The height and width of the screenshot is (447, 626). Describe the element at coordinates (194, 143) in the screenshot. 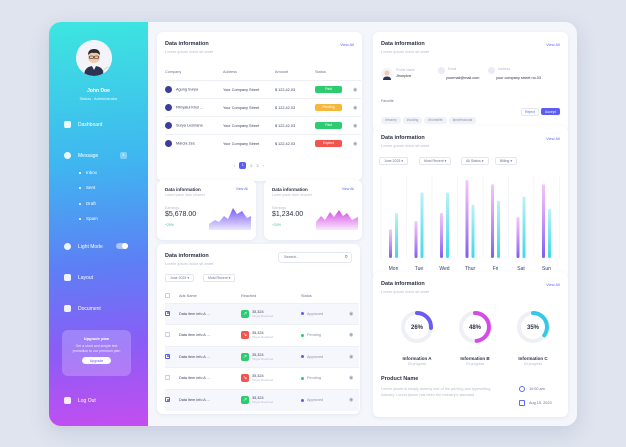

I see `company-cell: Marcia Zes` at that location.